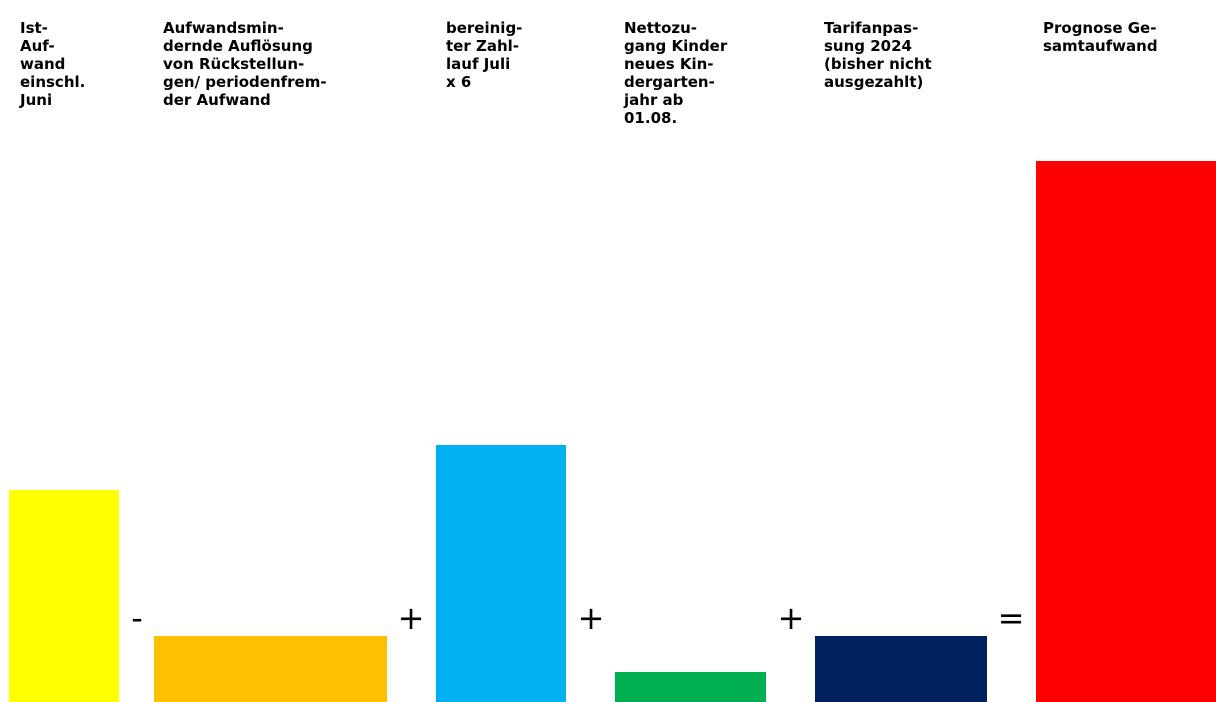 The height and width of the screenshot is (702, 1216). What do you see at coordinates (1126, 431) in the screenshot?
I see `bar-prognose` at bounding box center [1126, 431].